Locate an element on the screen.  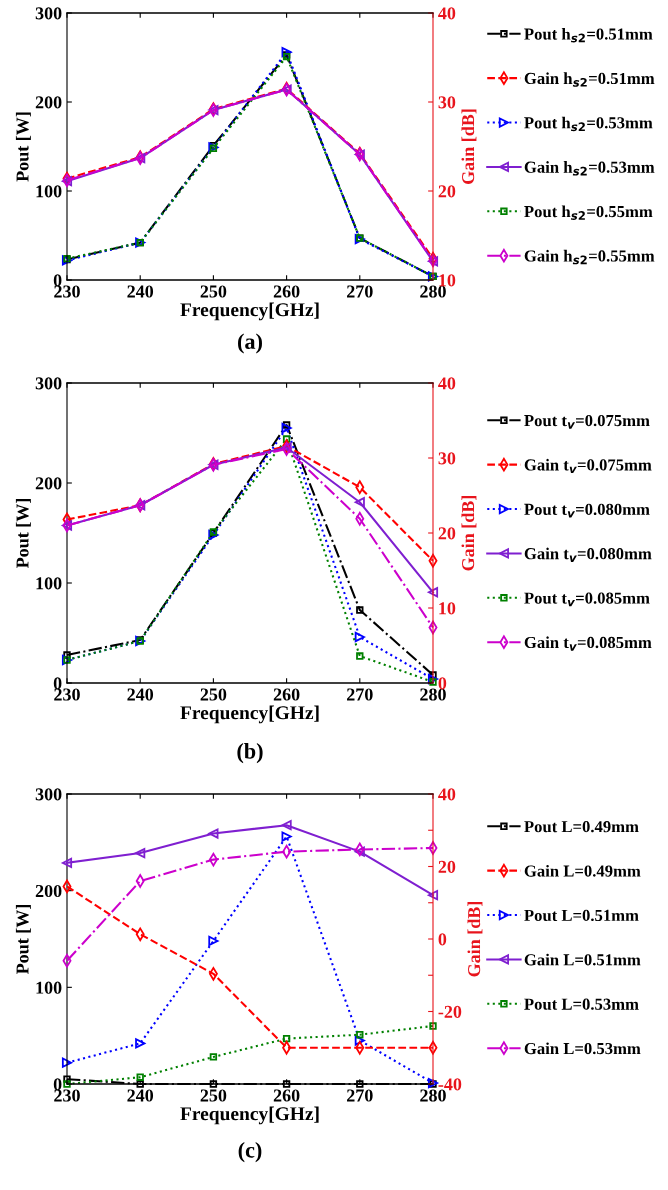
legend-label: Gain t$_{v}$=0.075mm is located at coordinates (588, 466).